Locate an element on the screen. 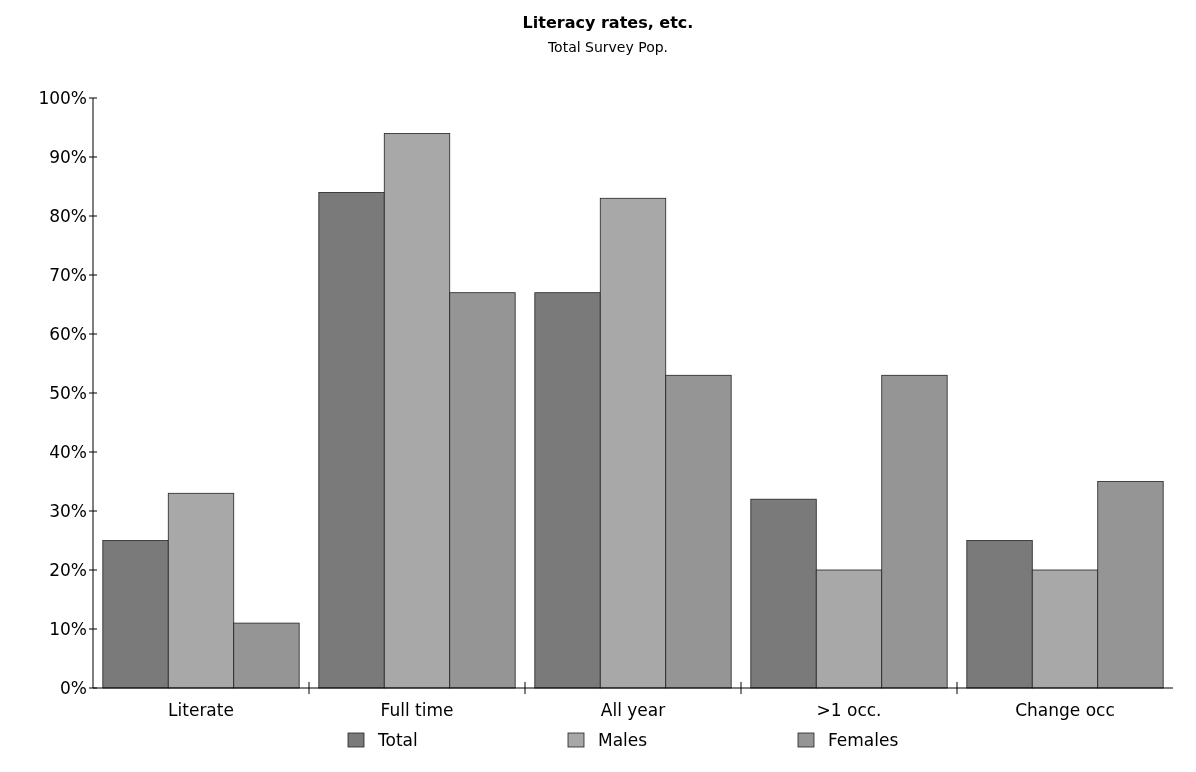 The image size is (1196, 772). chart-subtitle: Total Survey Pop. is located at coordinates (607, 47).